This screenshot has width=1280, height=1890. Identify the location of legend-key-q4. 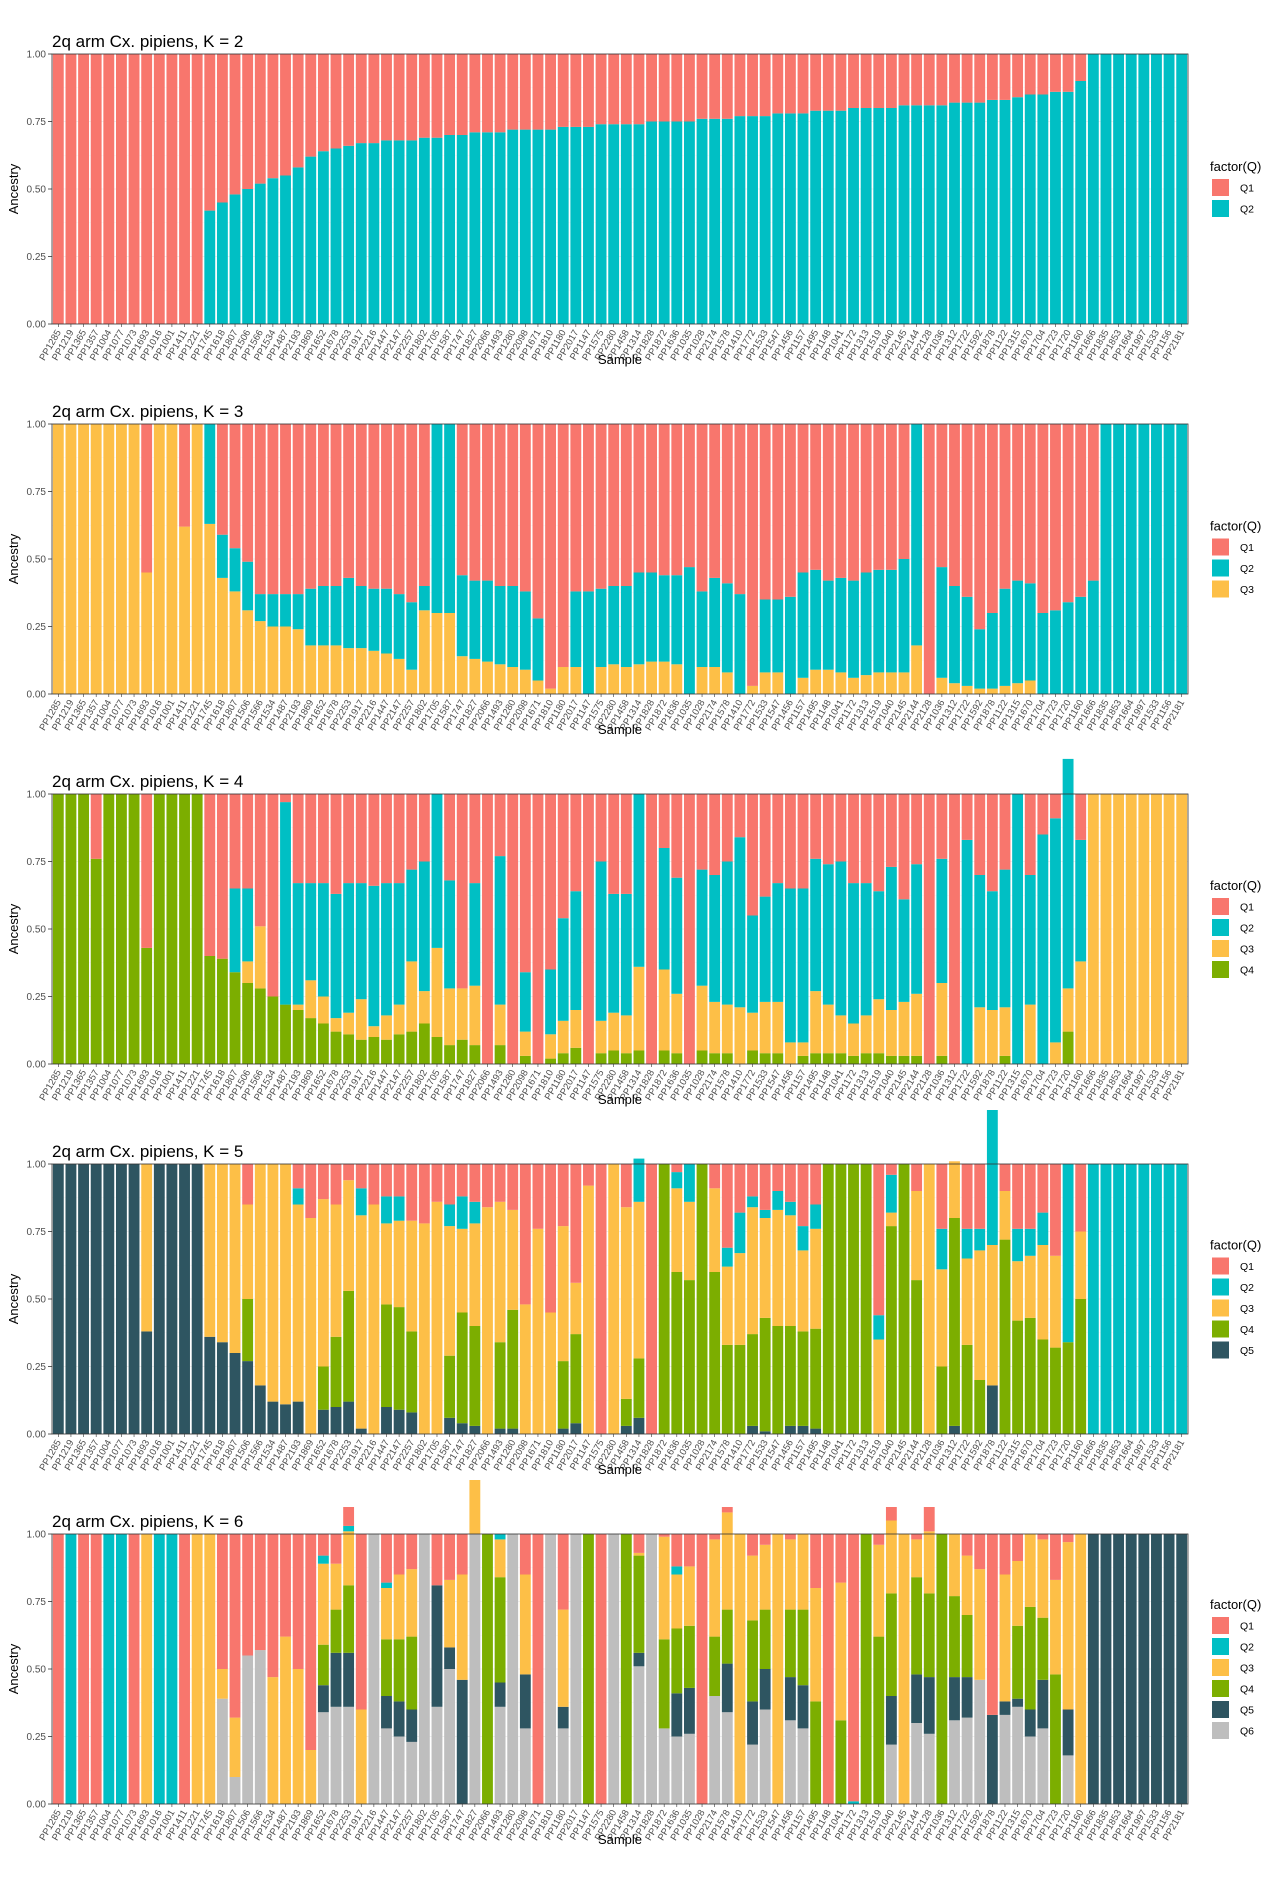
(1220, 1329).